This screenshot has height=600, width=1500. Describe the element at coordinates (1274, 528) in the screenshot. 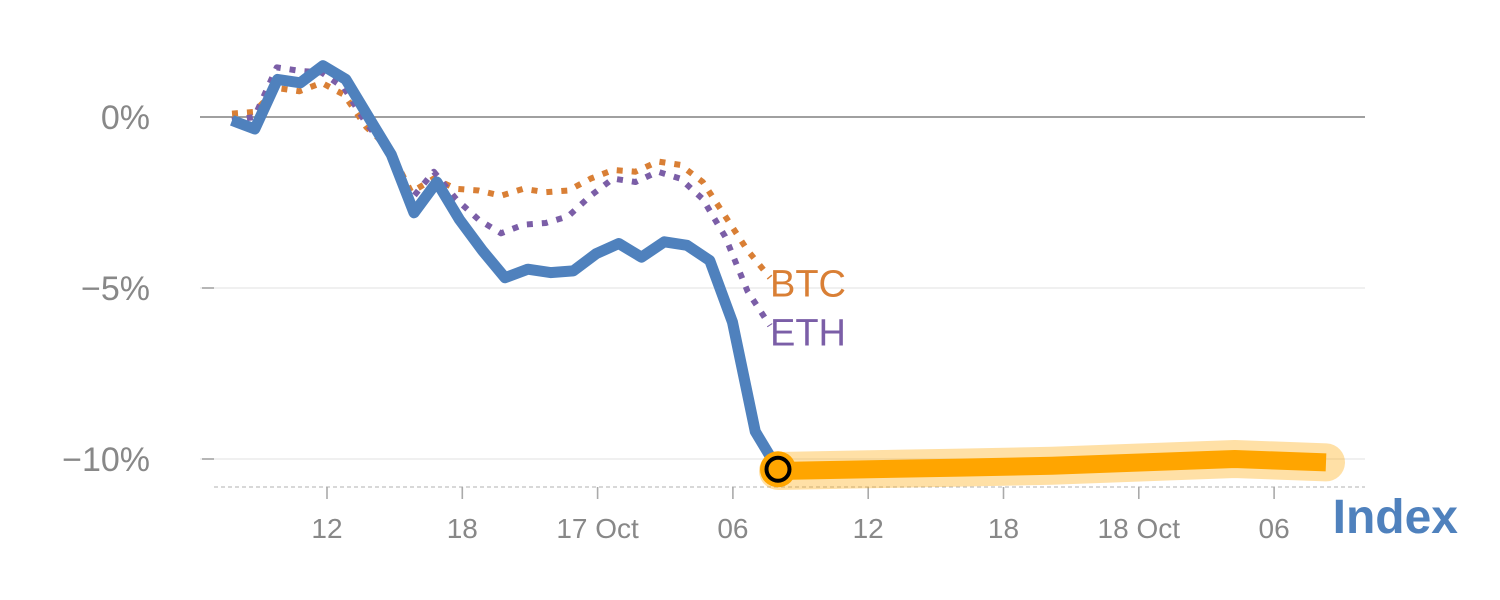

I see `x-tick-label-7: 06` at that location.